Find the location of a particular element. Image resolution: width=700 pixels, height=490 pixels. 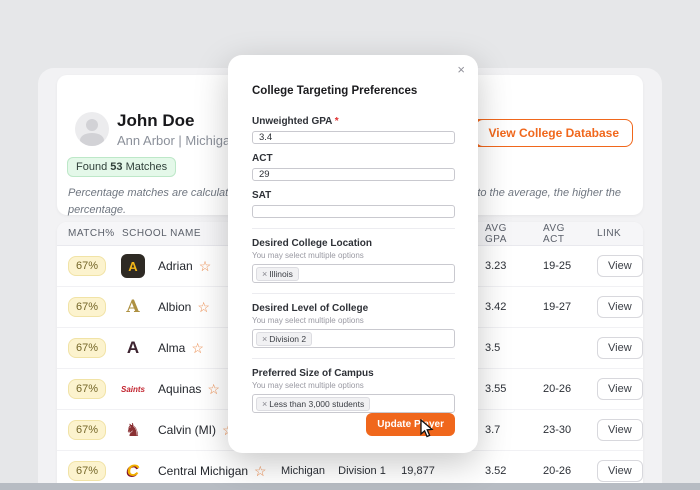

state-cell: Michigan is located at coordinates (303, 471).